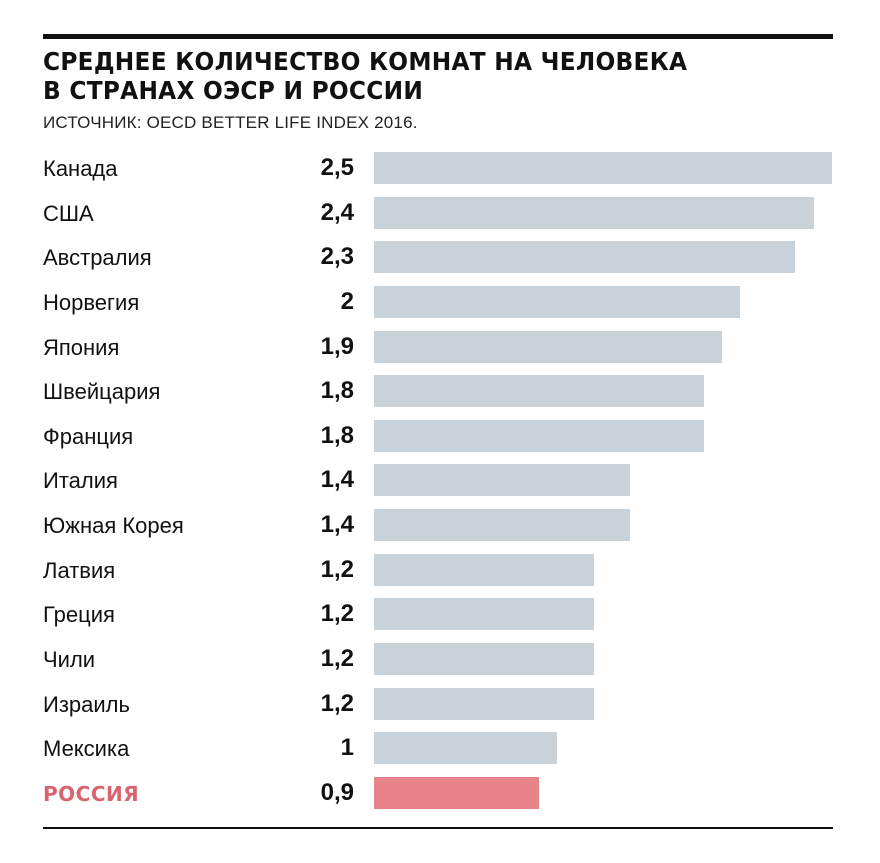  I want to click on category-label: Южная Корея, so click(113, 526).